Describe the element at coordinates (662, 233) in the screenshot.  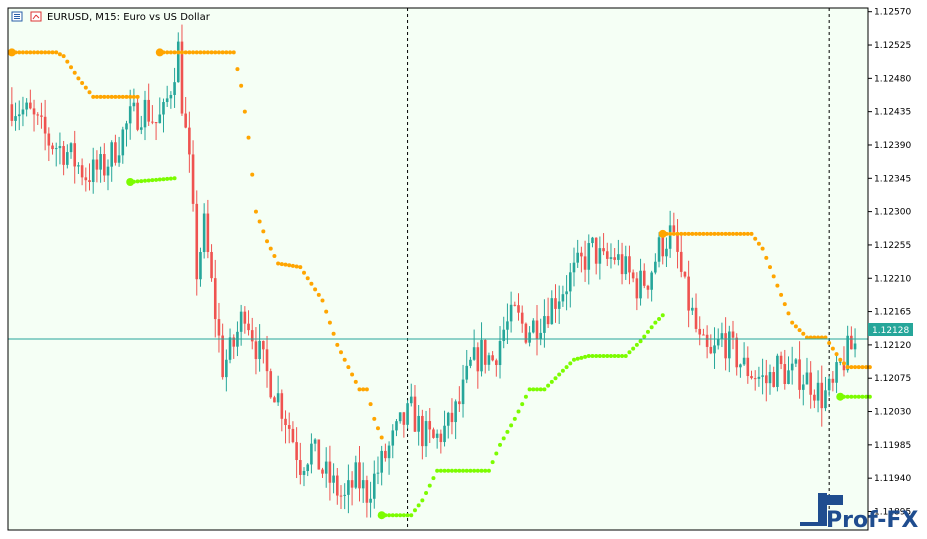
I see `trail-orange-start-dot` at that location.